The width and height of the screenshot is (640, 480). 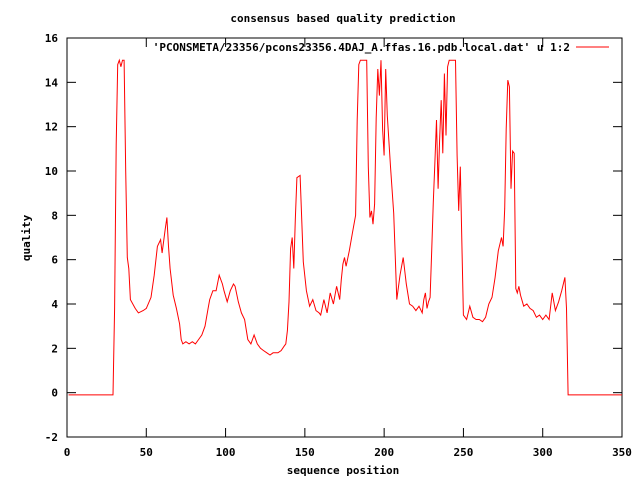 What do you see at coordinates (384, 452) in the screenshot?
I see `x-tick-label: 200` at bounding box center [384, 452].